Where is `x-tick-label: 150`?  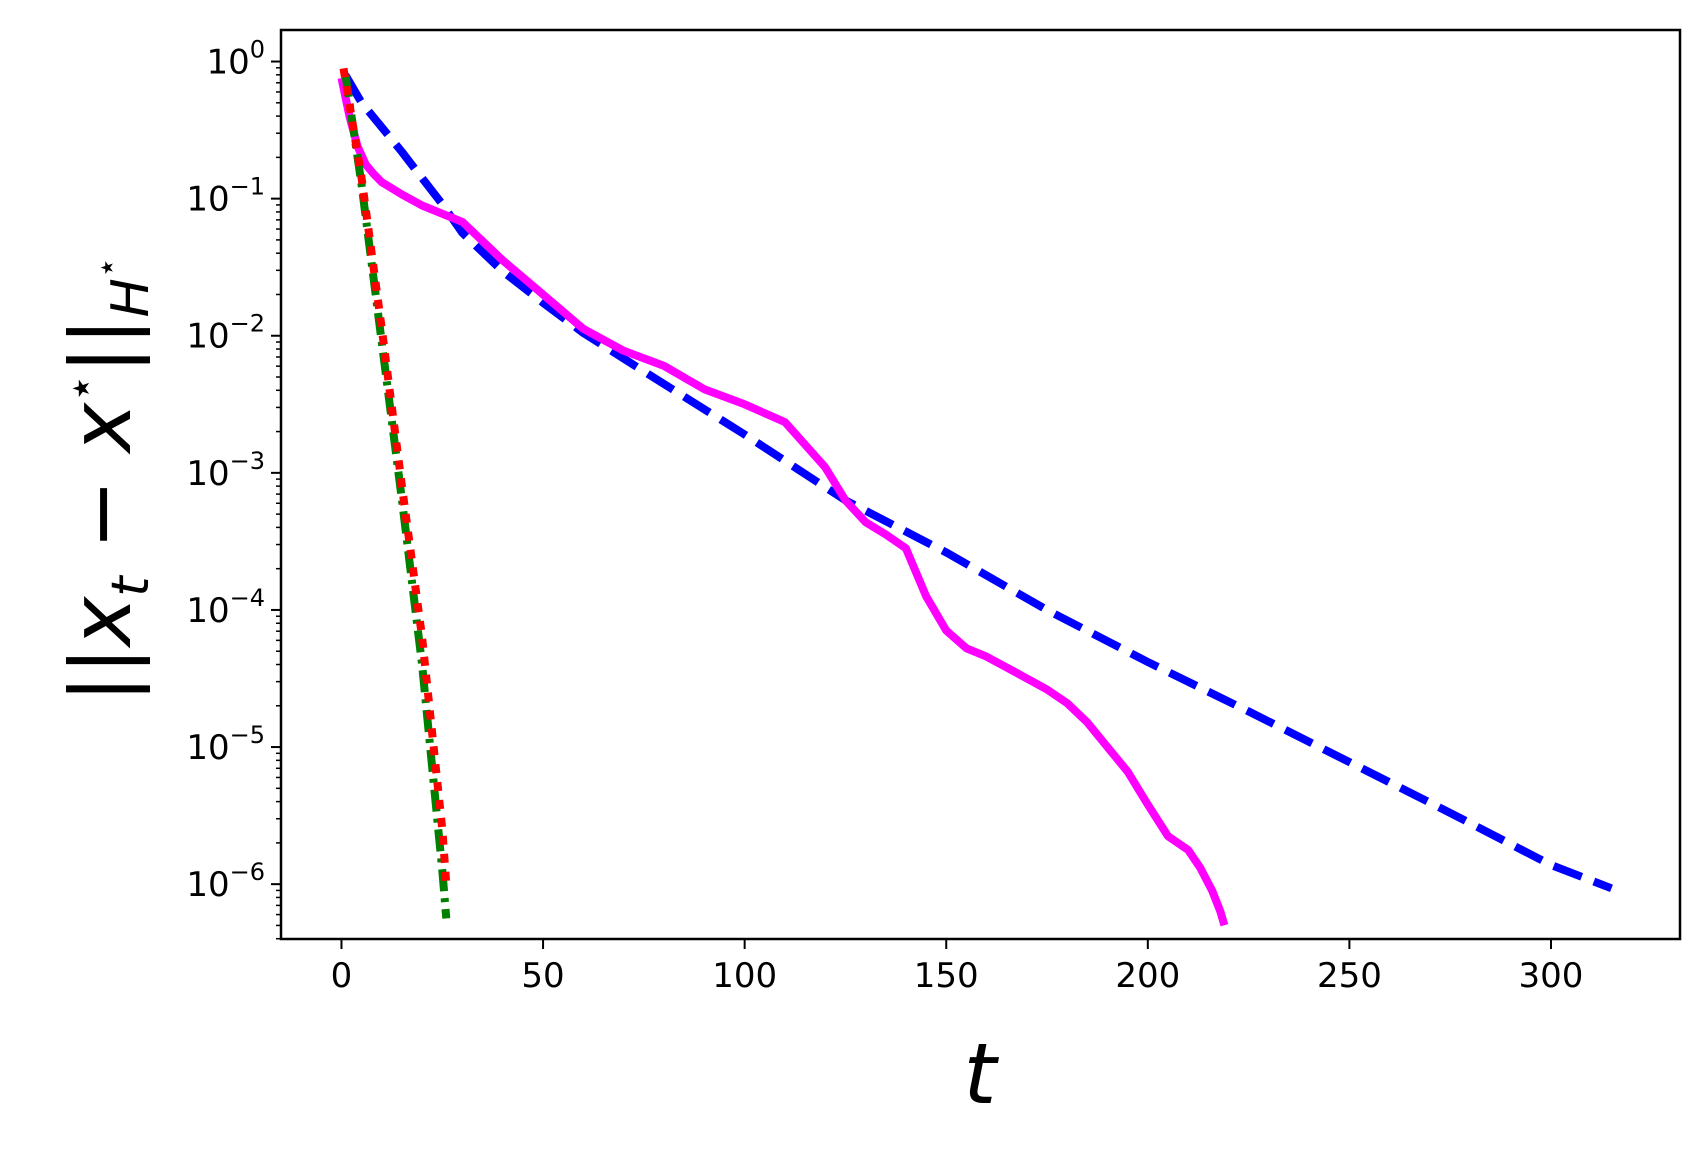 x-tick-label: 150 is located at coordinates (946, 976).